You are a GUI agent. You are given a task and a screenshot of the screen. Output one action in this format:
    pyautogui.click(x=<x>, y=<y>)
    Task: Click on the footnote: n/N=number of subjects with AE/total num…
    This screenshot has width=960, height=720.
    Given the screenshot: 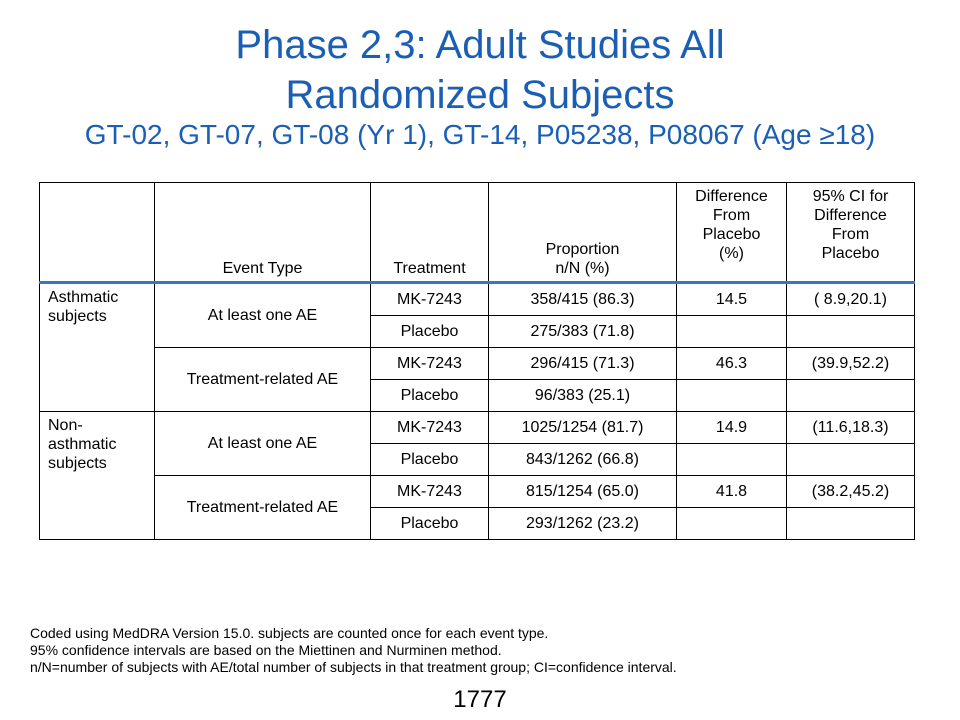 What is the action you would take?
    pyautogui.click(x=353, y=667)
    